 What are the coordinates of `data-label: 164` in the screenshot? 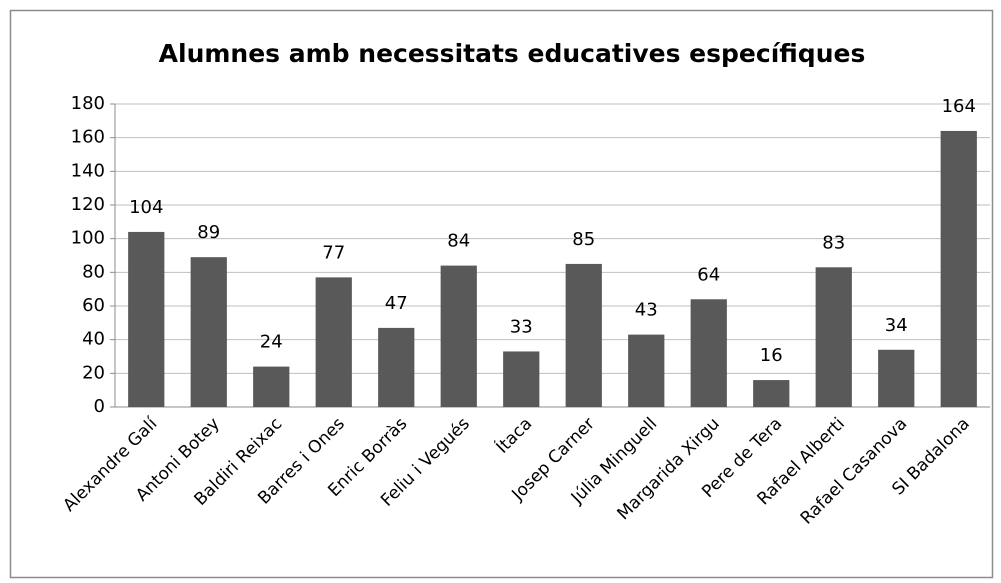 It's located at (959, 106).